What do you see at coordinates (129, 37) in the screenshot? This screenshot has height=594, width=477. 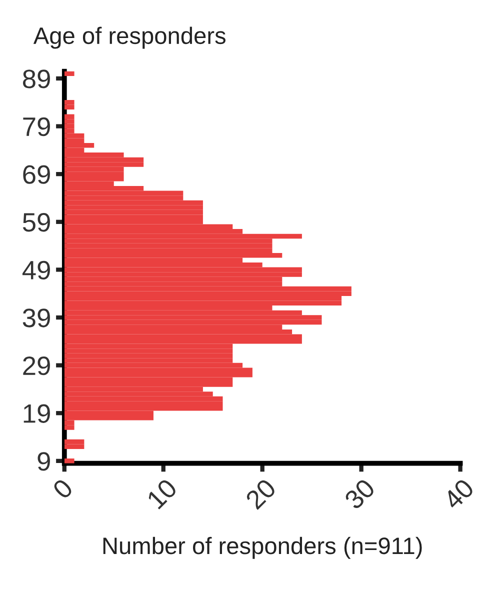 I see `chart-title: Age of responders` at bounding box center [129, 37].